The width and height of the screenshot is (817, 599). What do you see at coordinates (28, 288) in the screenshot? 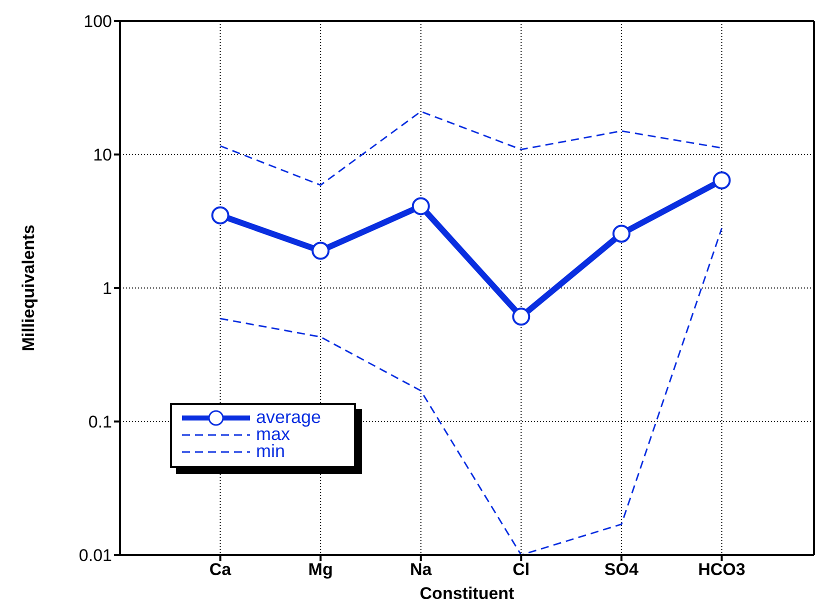
I see `y-axis-title: Milliequivalents` at bounding box center [28, 288].